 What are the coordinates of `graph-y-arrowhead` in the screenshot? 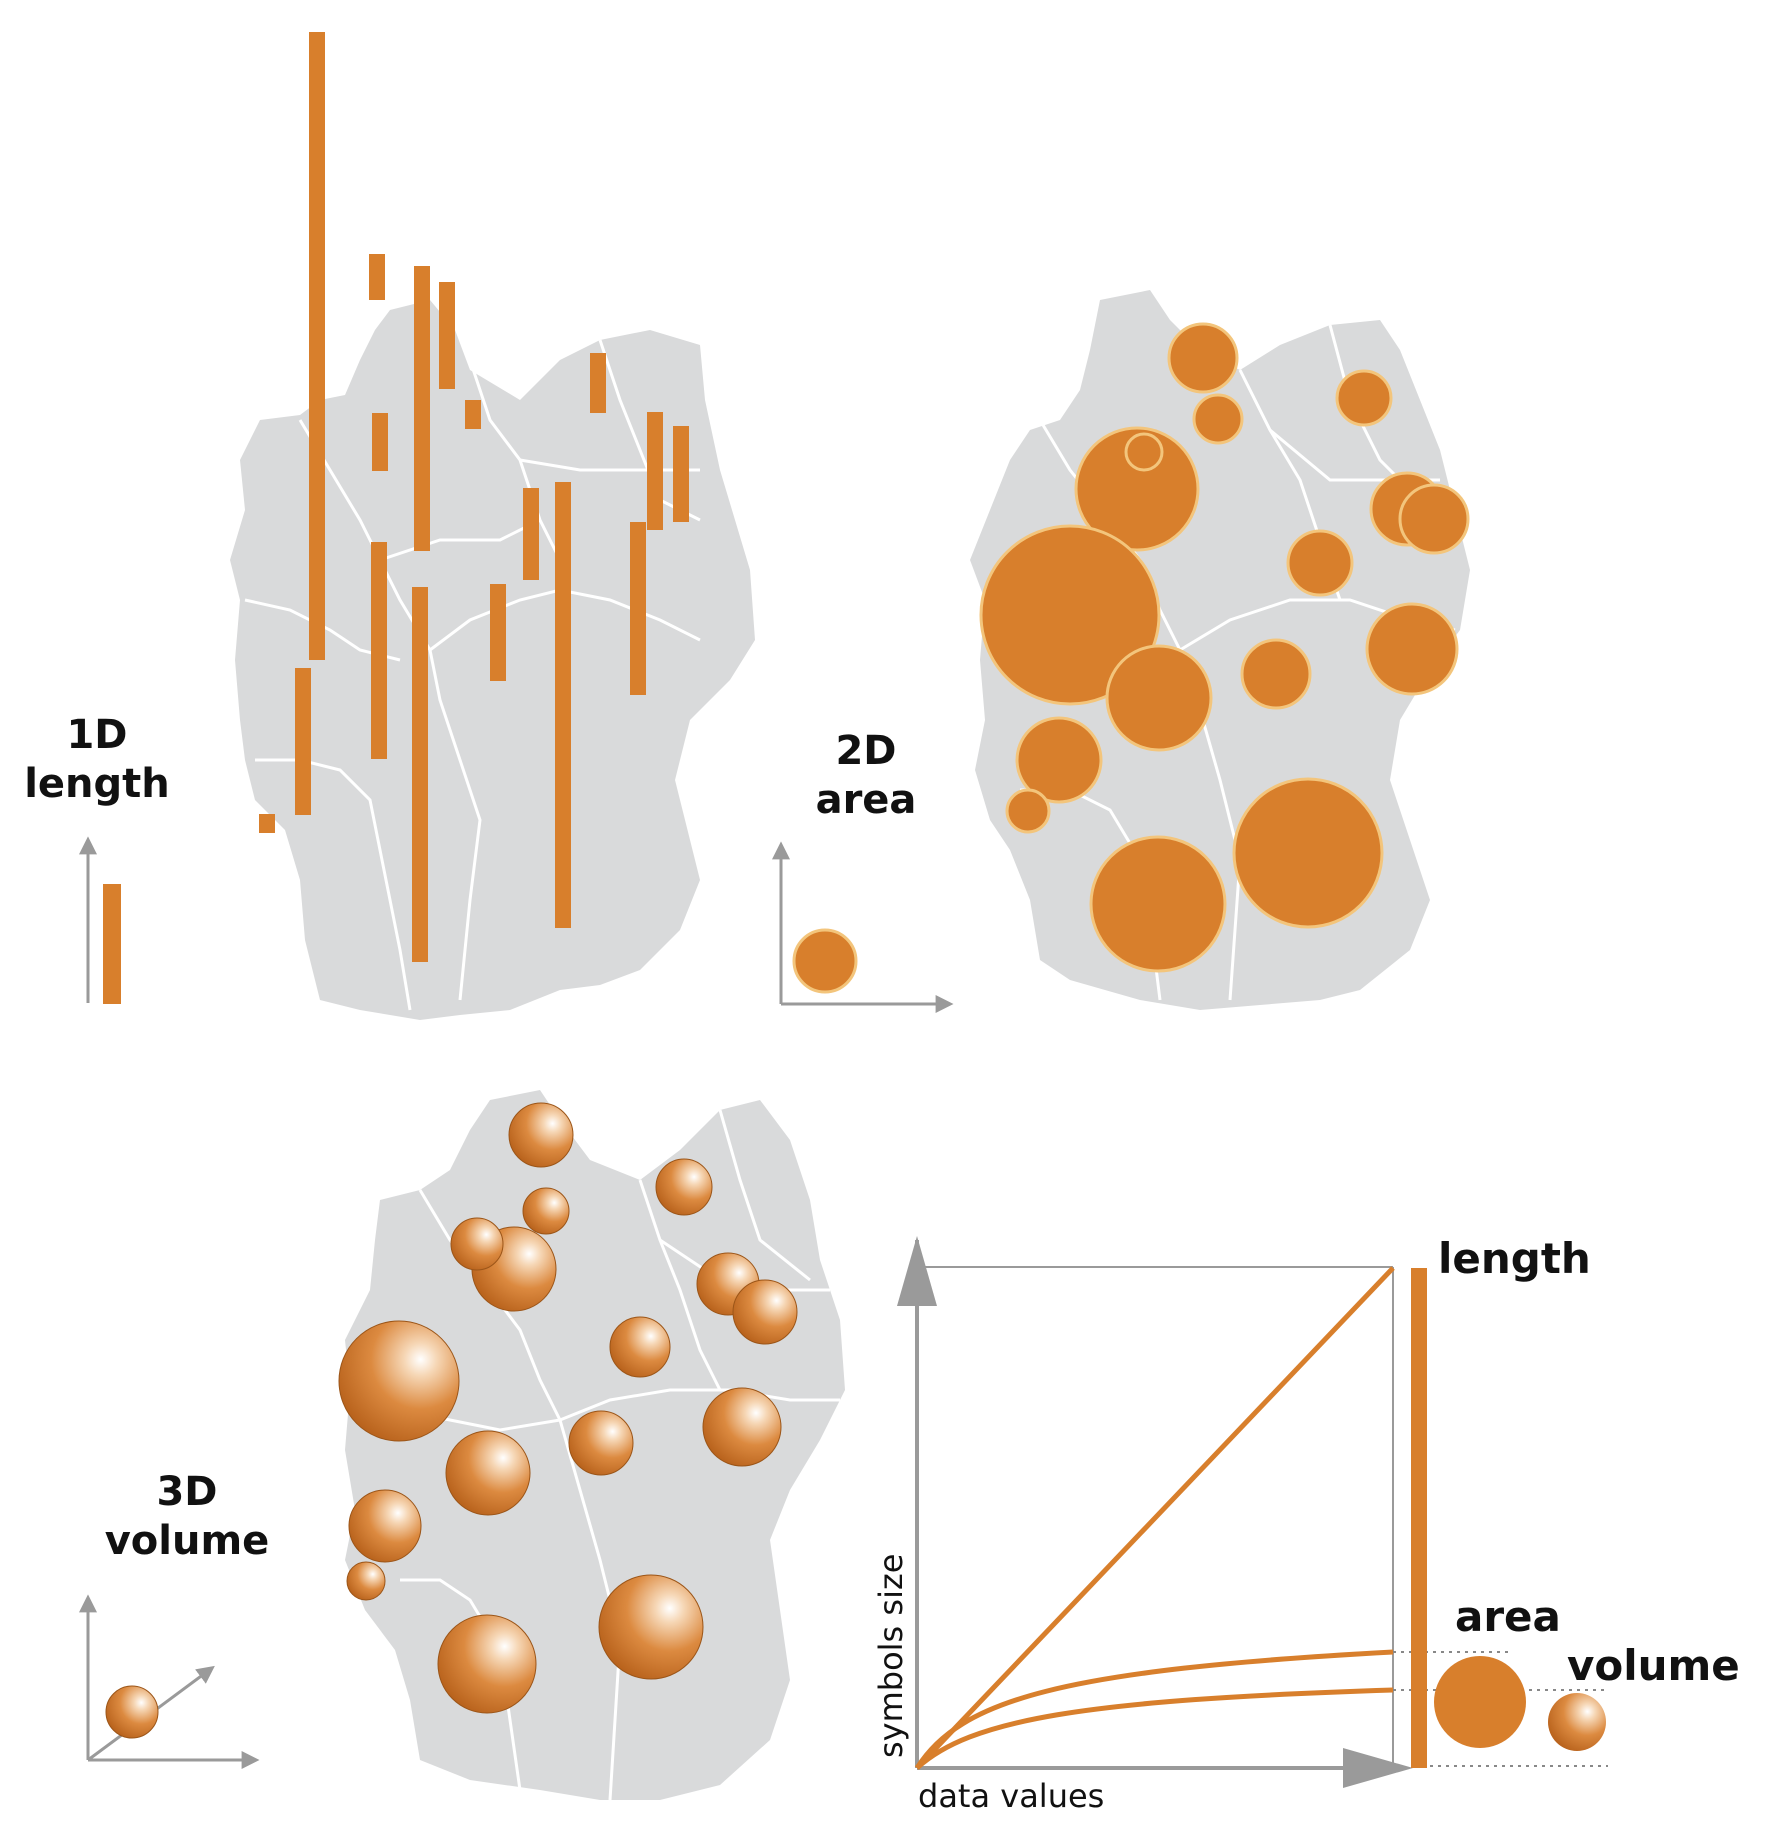 It's located at (917, 1271).